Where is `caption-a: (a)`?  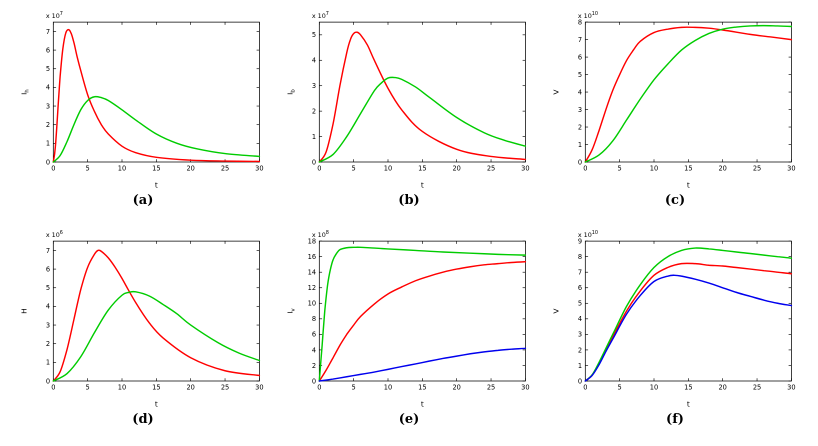
caption-a: (a) is located at coordinates (143, 200).